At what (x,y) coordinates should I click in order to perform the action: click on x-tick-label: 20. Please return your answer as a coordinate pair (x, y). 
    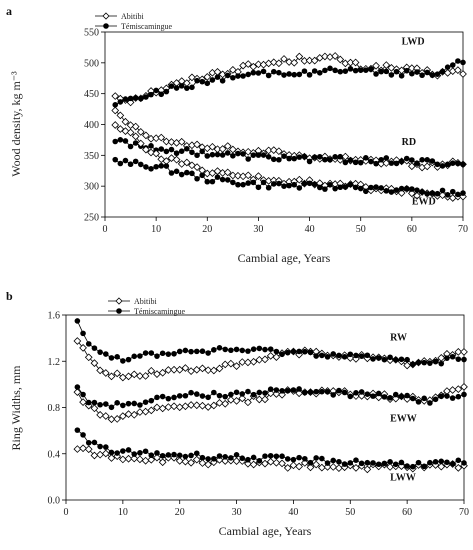
    Looking at the image, I should click on (180, 512).